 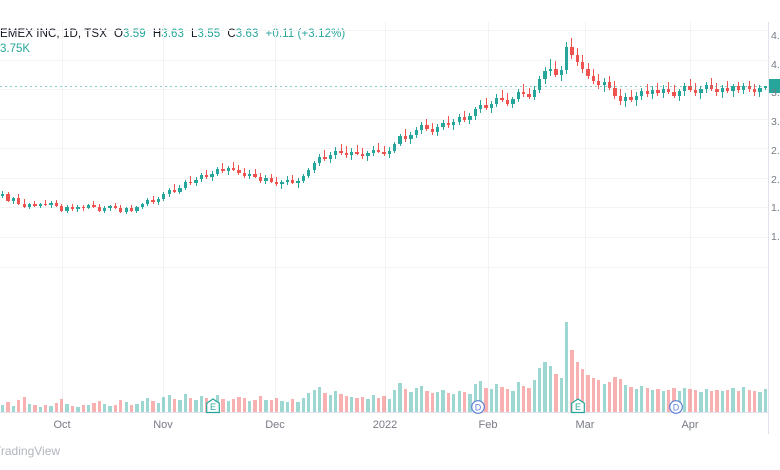 What do you see at coordinates (118, 34) in the screenshot?
I see `legend-open-label: O` at bounding box center [118, 34].